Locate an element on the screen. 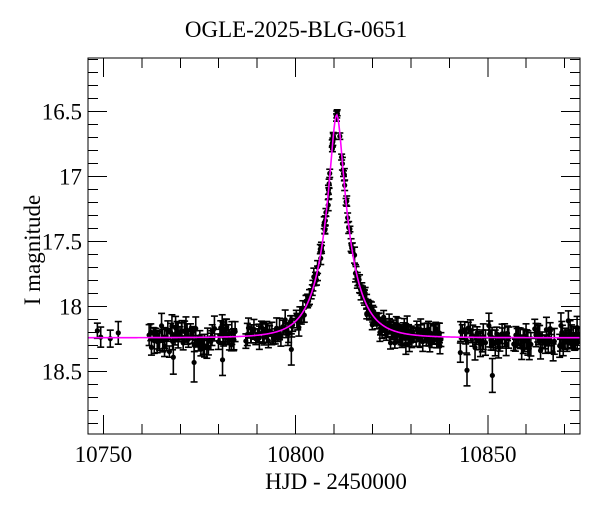 The image size is (600, 512). x-tick-label: 10800 is located at coordinates (296, 454).